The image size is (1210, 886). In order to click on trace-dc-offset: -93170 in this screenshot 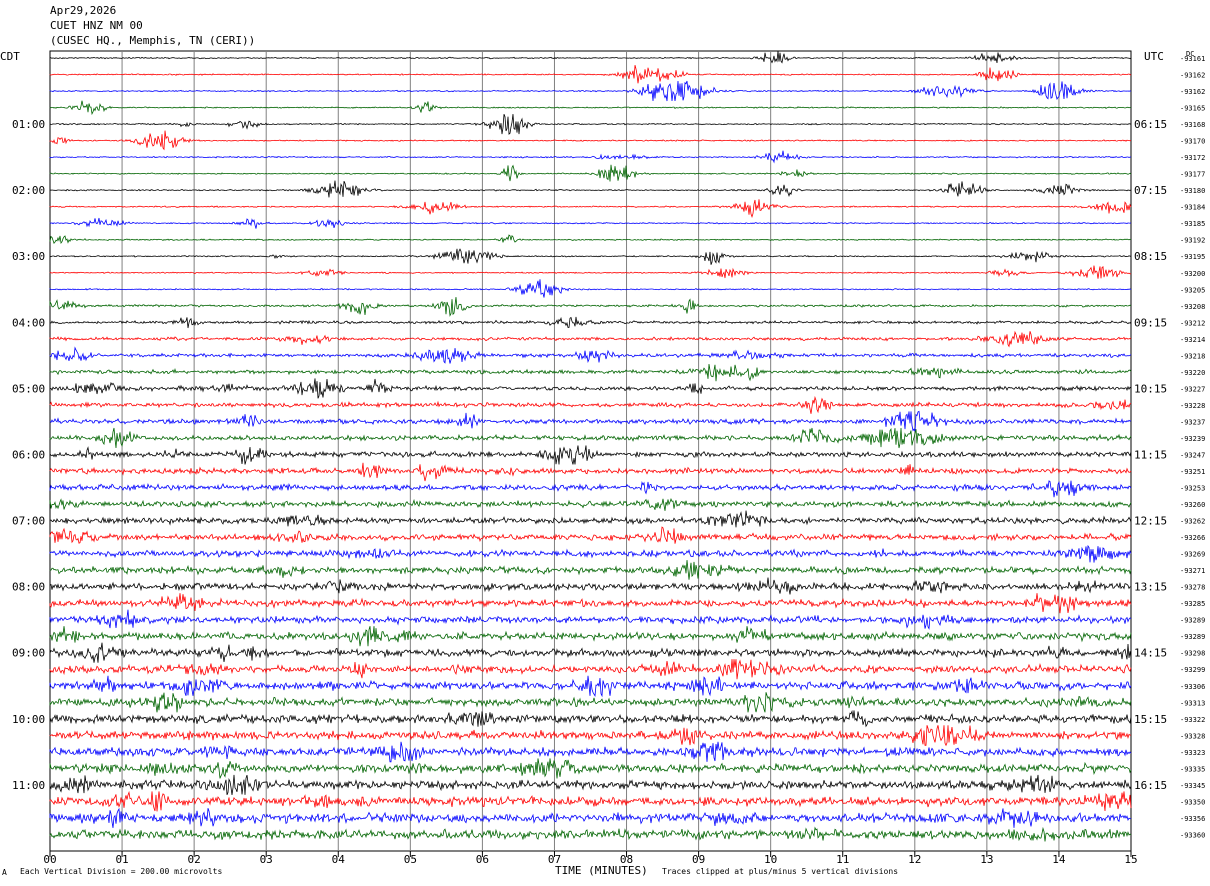, I will do `click(1192, 142)`.